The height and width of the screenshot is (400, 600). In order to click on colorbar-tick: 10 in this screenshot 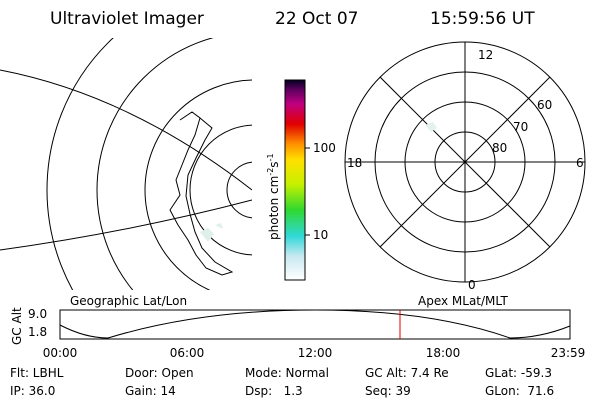, I will do `click(320, 235)`.